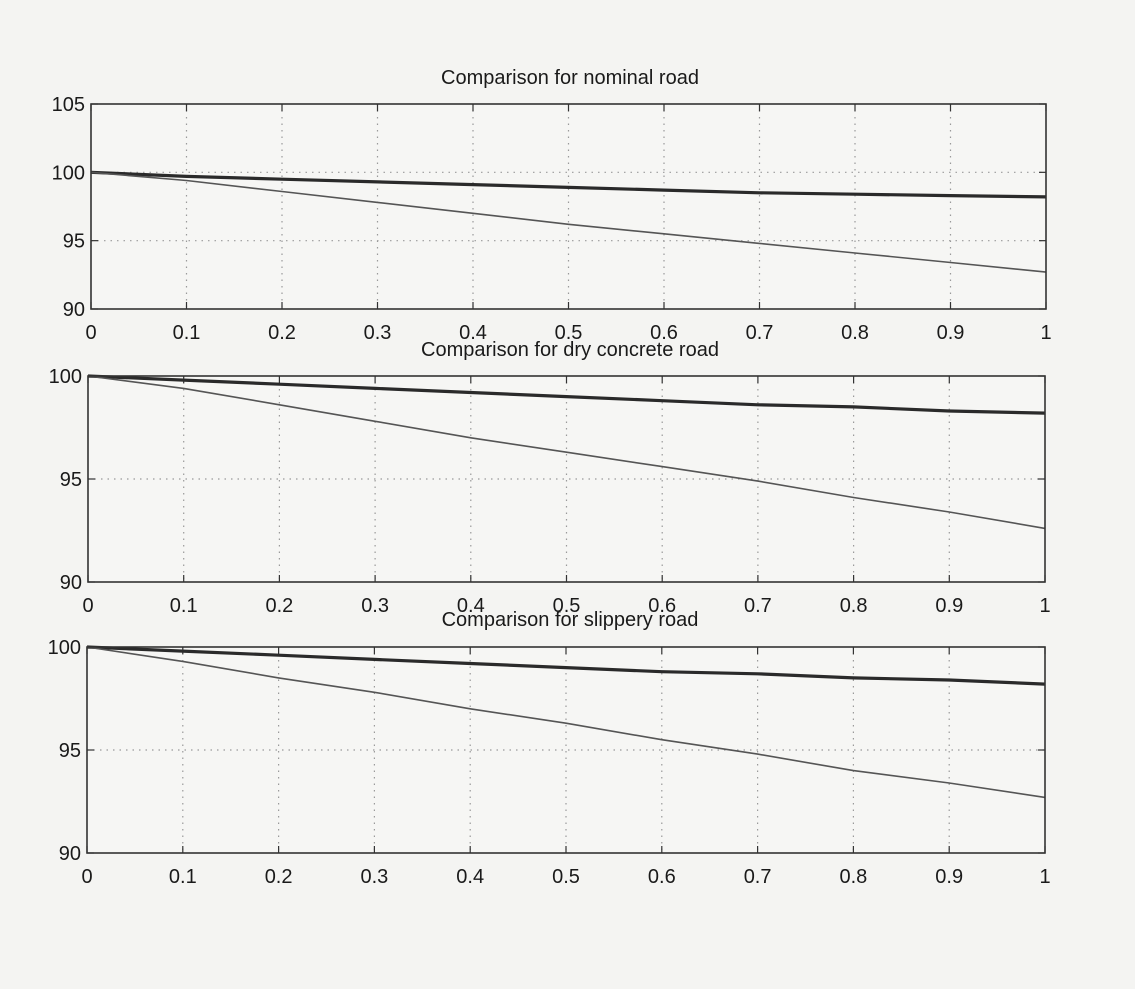 This screenshot has width=1135, height=989. I want to click on y-tick-label: 105, so click(68, 105).